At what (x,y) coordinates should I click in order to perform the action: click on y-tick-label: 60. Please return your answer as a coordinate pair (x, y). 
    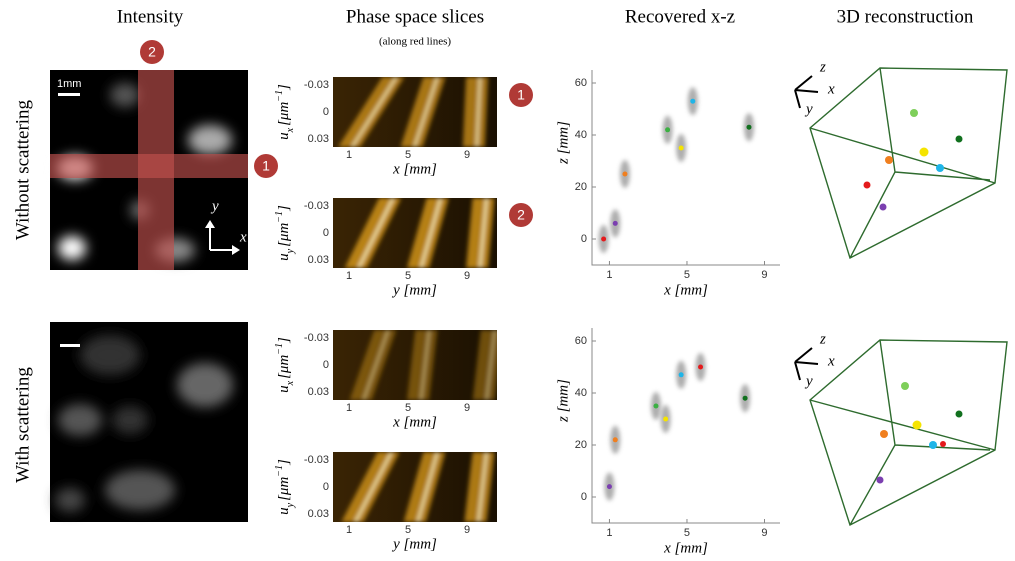
    Looking at the image, I should click on (581, 83).